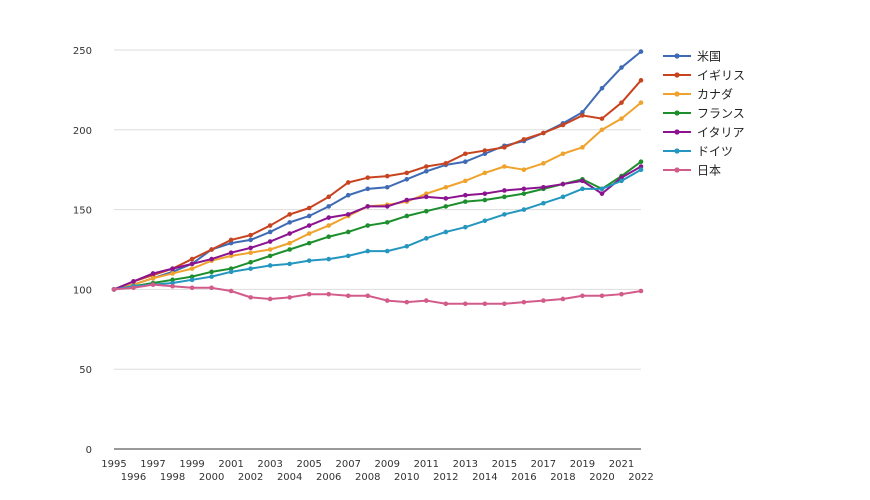 This screenshot has height=500, width=870. Describe the element at coordinates (692, 171) in the screenshot. I see `legend-item: 日本` at that location.